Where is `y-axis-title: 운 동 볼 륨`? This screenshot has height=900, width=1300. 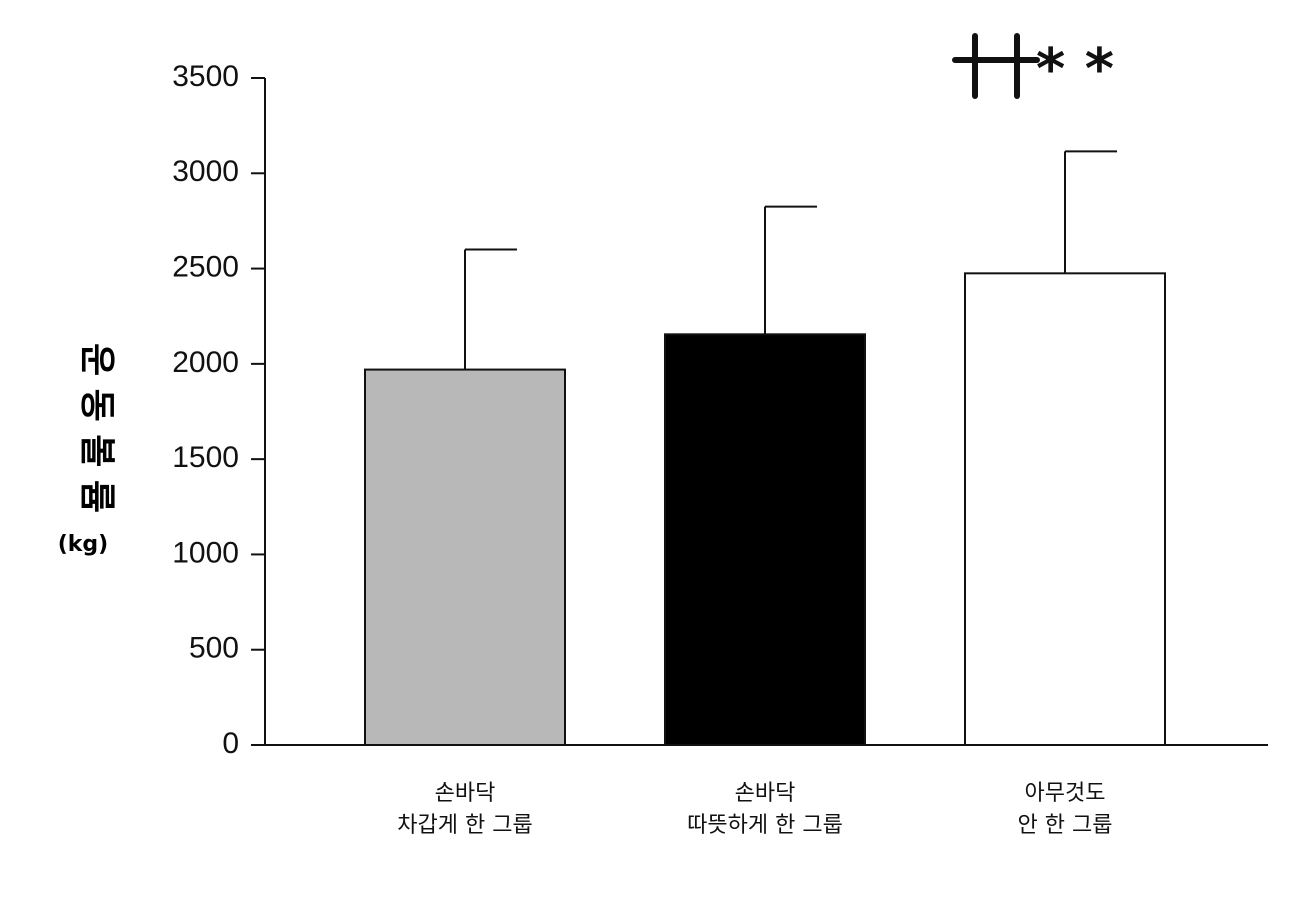
y-axis-title: 운 동 볼 륨 is located at coordinates (96, 428).